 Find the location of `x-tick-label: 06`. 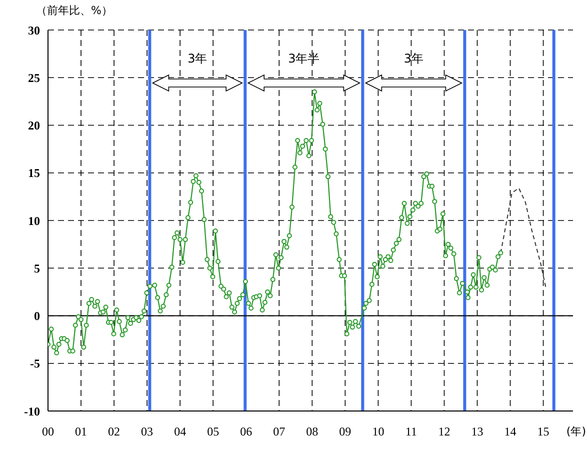

x-tick-label: 06 is located at coordinates (246, 431).